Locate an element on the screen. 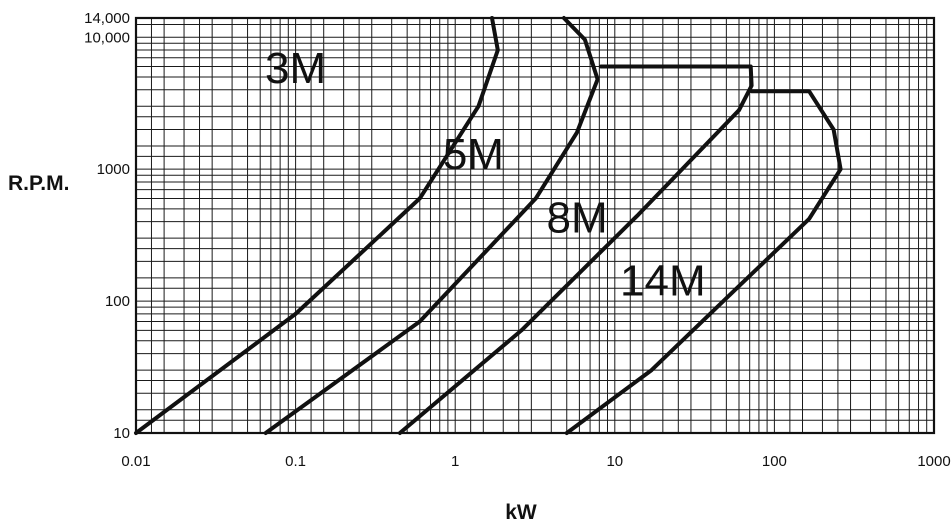 The height and width of the screenshot is (529, 951). y-tick-label: 1000 is located at coordinates (113, 169).